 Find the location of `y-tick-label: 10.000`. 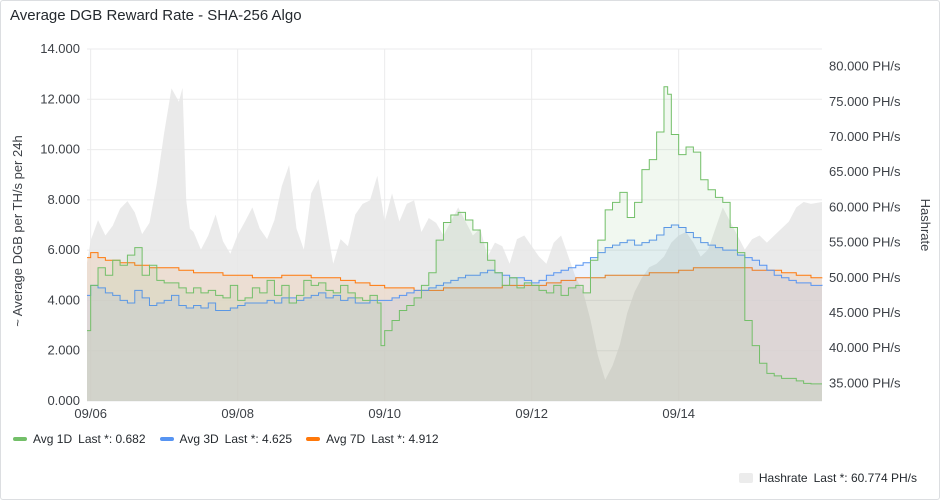

y-tick-label: 10.000 is located at coordinates (60, 149).